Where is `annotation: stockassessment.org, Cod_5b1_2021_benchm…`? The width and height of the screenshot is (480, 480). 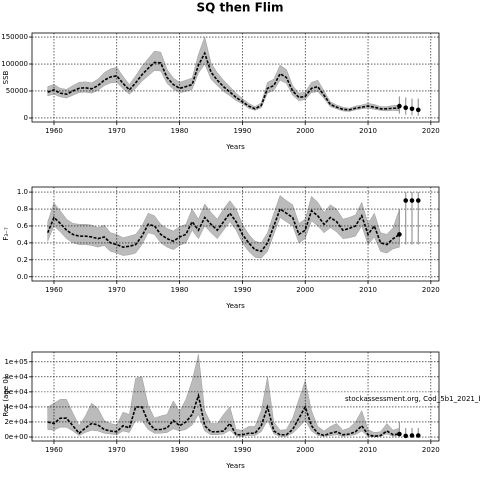 annotation: stockassessment.org, Cod_5b1_2021_benchm… is located at coordinates (412, 399).